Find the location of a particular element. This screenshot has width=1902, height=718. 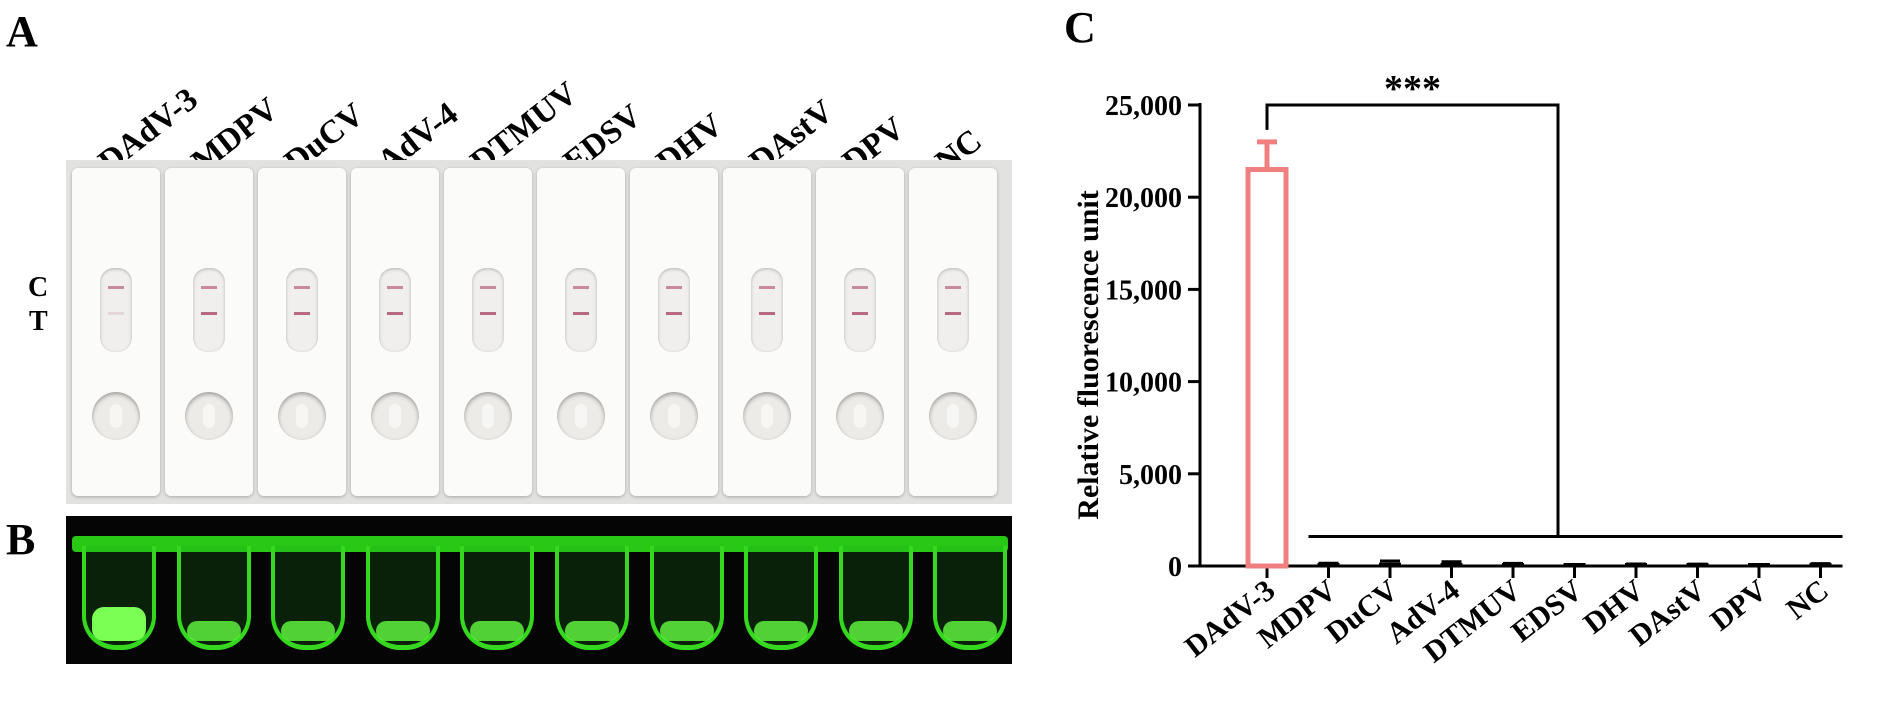

test-line-label: T is located at coordinates (38, 321).